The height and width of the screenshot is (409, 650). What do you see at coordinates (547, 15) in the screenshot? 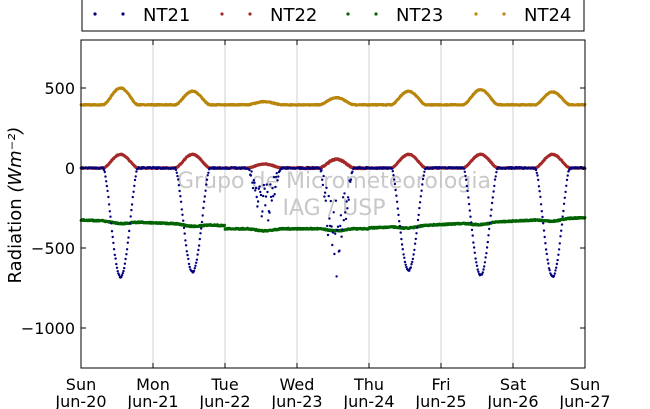
I see `legend-label: NT24` at bounding box center [547, 15].